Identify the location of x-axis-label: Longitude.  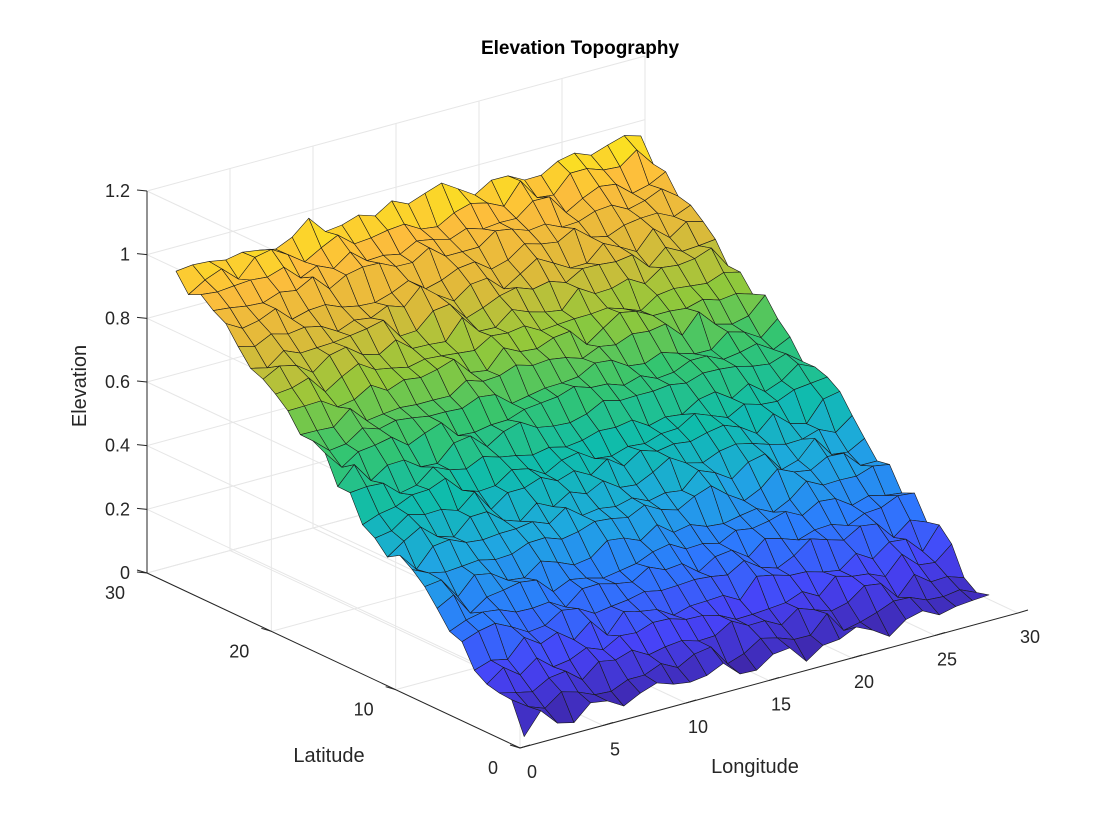
(755, 767).